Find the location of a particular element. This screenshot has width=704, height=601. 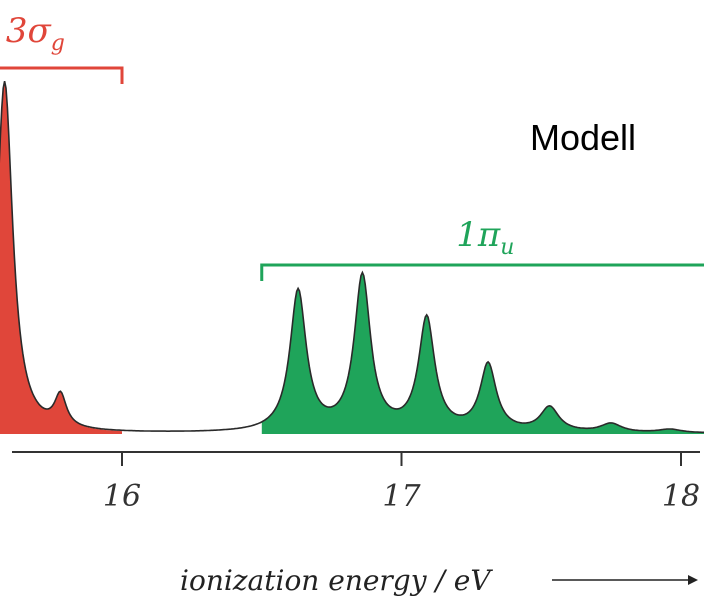

x-axis-label: ionization energy / eV is located at coordinates (336, 580).